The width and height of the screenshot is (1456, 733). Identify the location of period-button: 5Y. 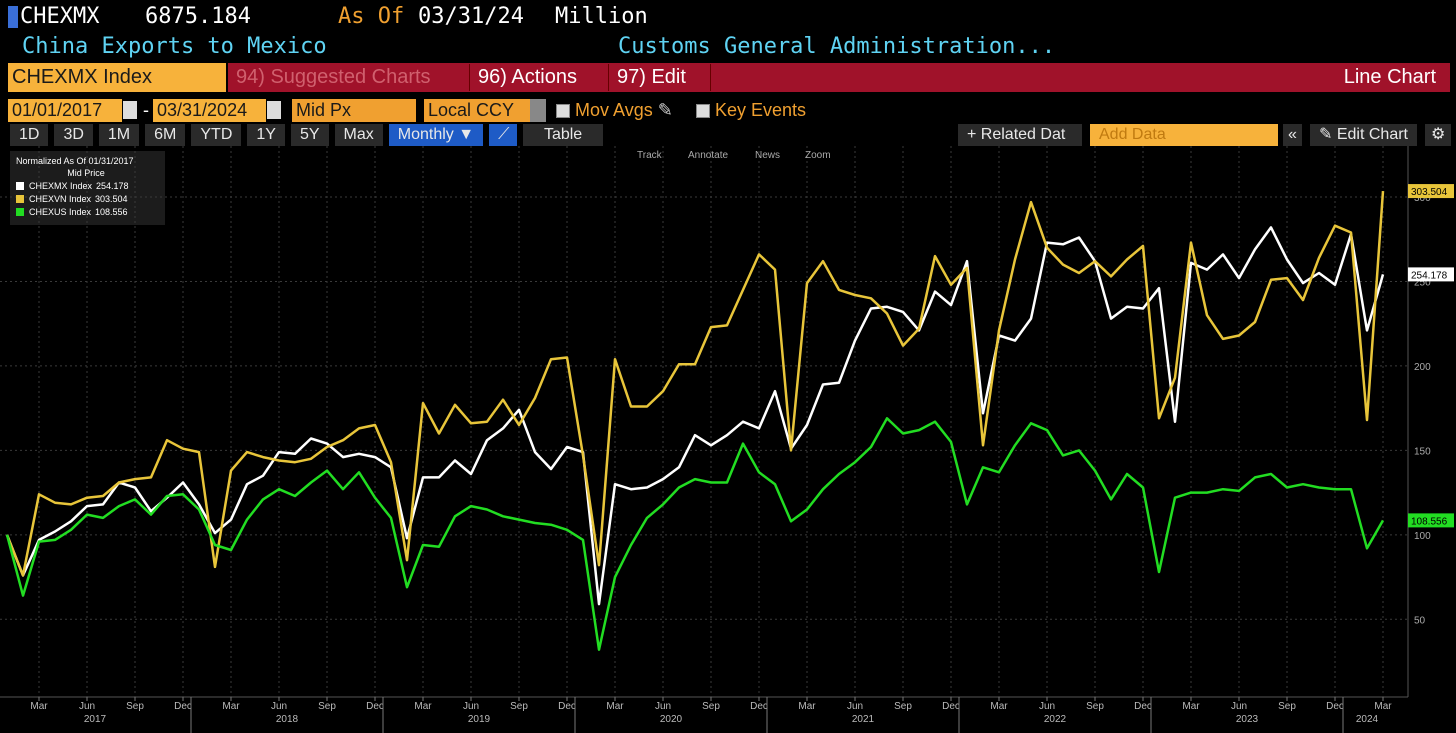
(309, 135).